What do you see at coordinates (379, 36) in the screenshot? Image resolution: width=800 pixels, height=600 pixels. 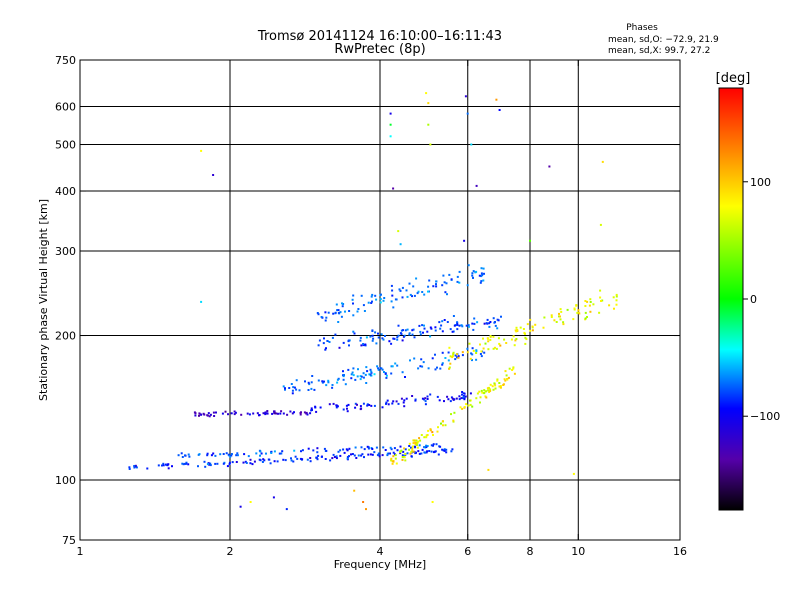 I see `chart-title: Tromsø 20141124 16:10:00–16:11:43` at bounding box center [379, 36].